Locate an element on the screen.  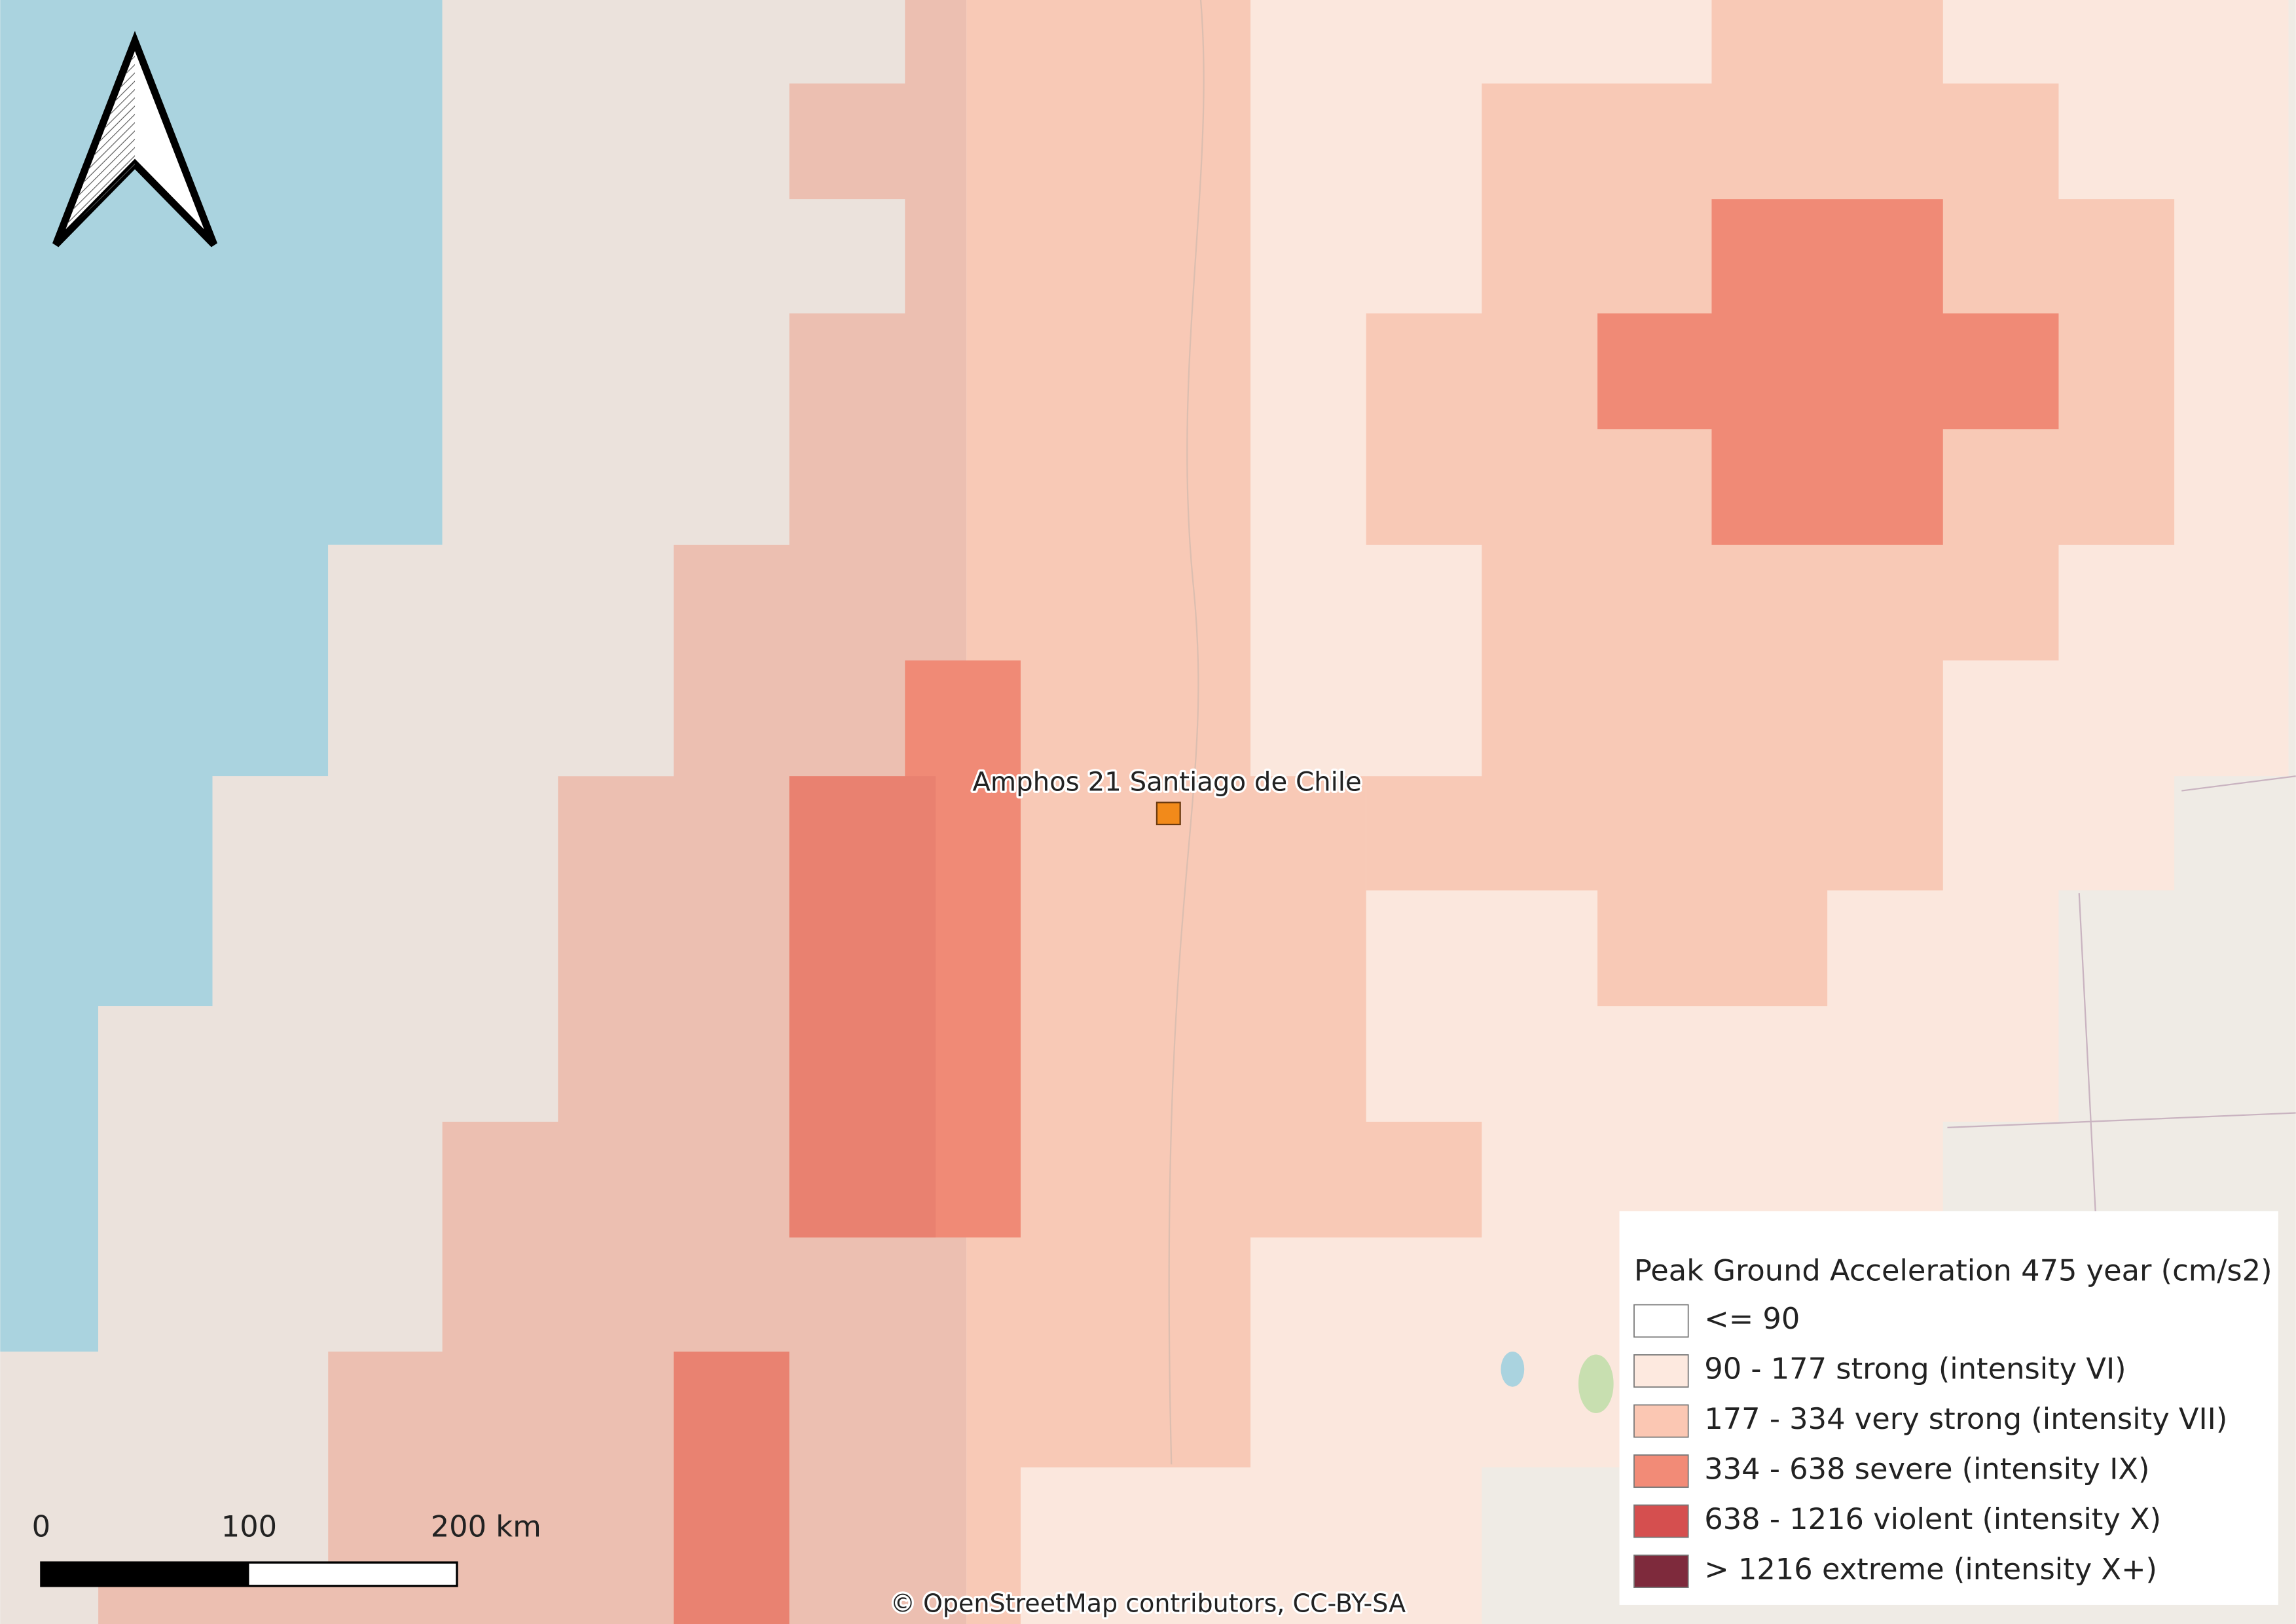
scale-bar is located at coordinates (249, 1574).